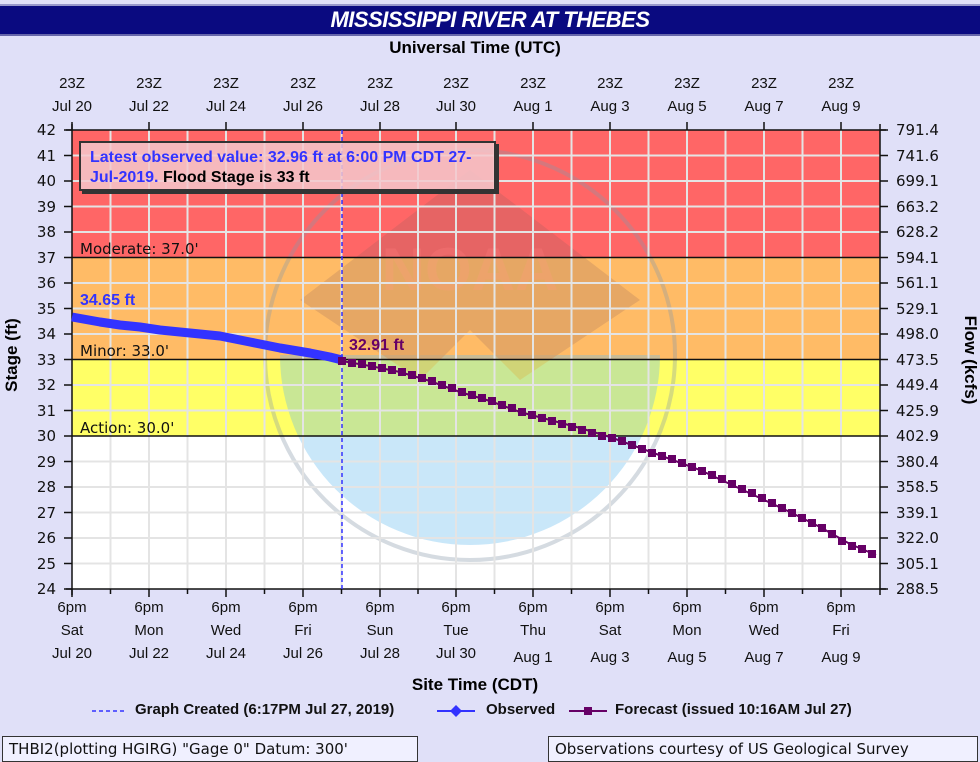 This screenshot has width=980, height=762. I want to click on right-axis-title: Flow (kcfs), so click(970, 360).